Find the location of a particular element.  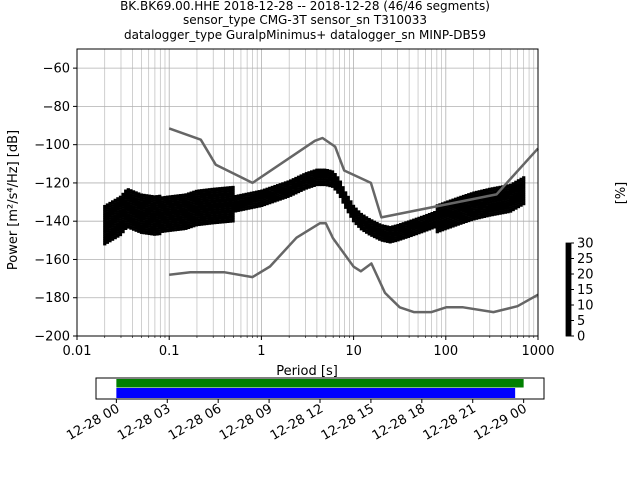

psd-segments-bar is located at coordinates (316, 393).